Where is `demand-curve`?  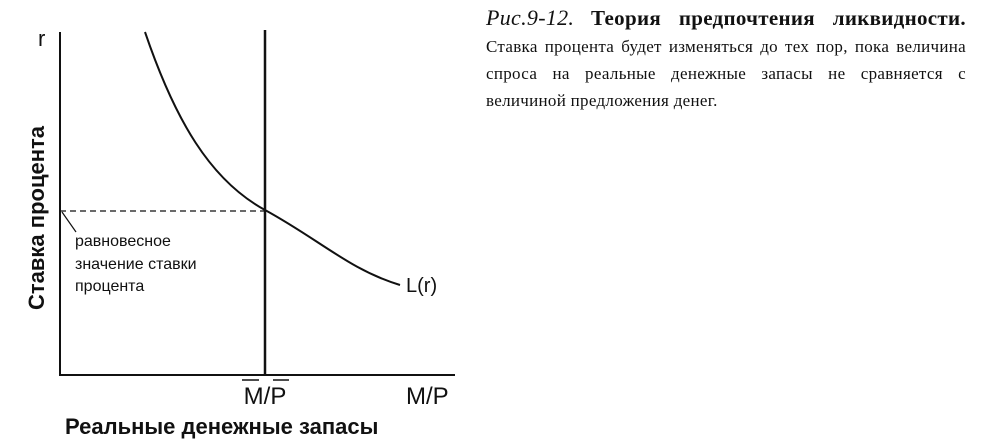
demand-curve is located at coordinates (272, 158).